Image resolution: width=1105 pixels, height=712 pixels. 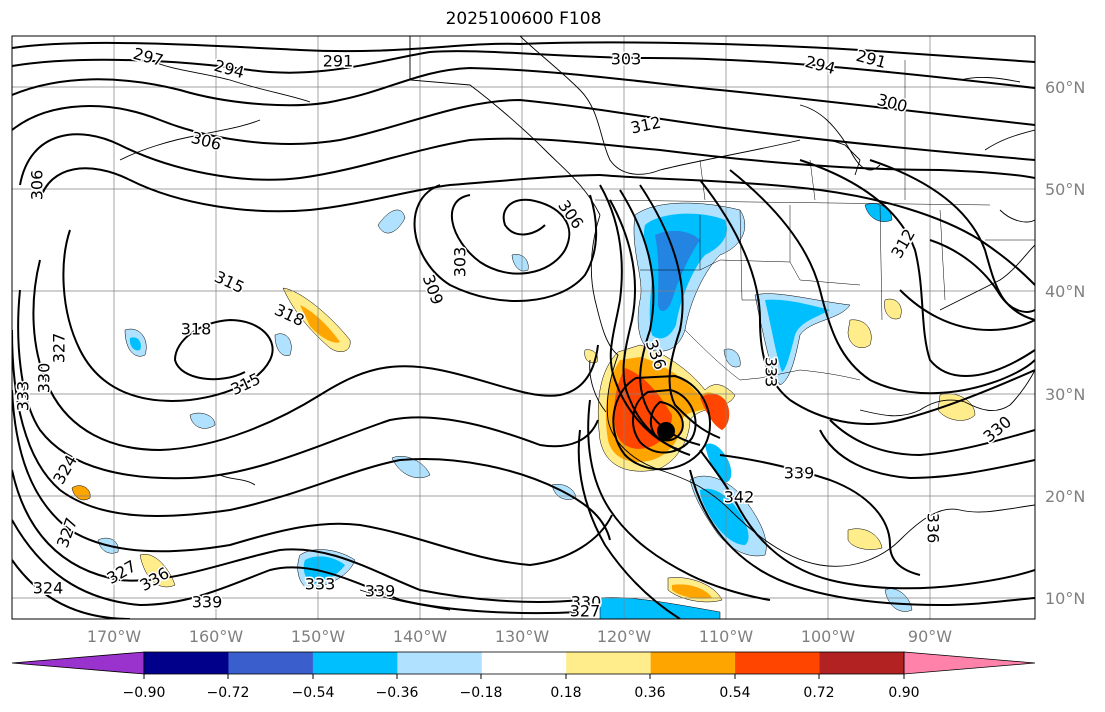 I want to click on lat-label: 50°N, so click(x=1065, y=189).